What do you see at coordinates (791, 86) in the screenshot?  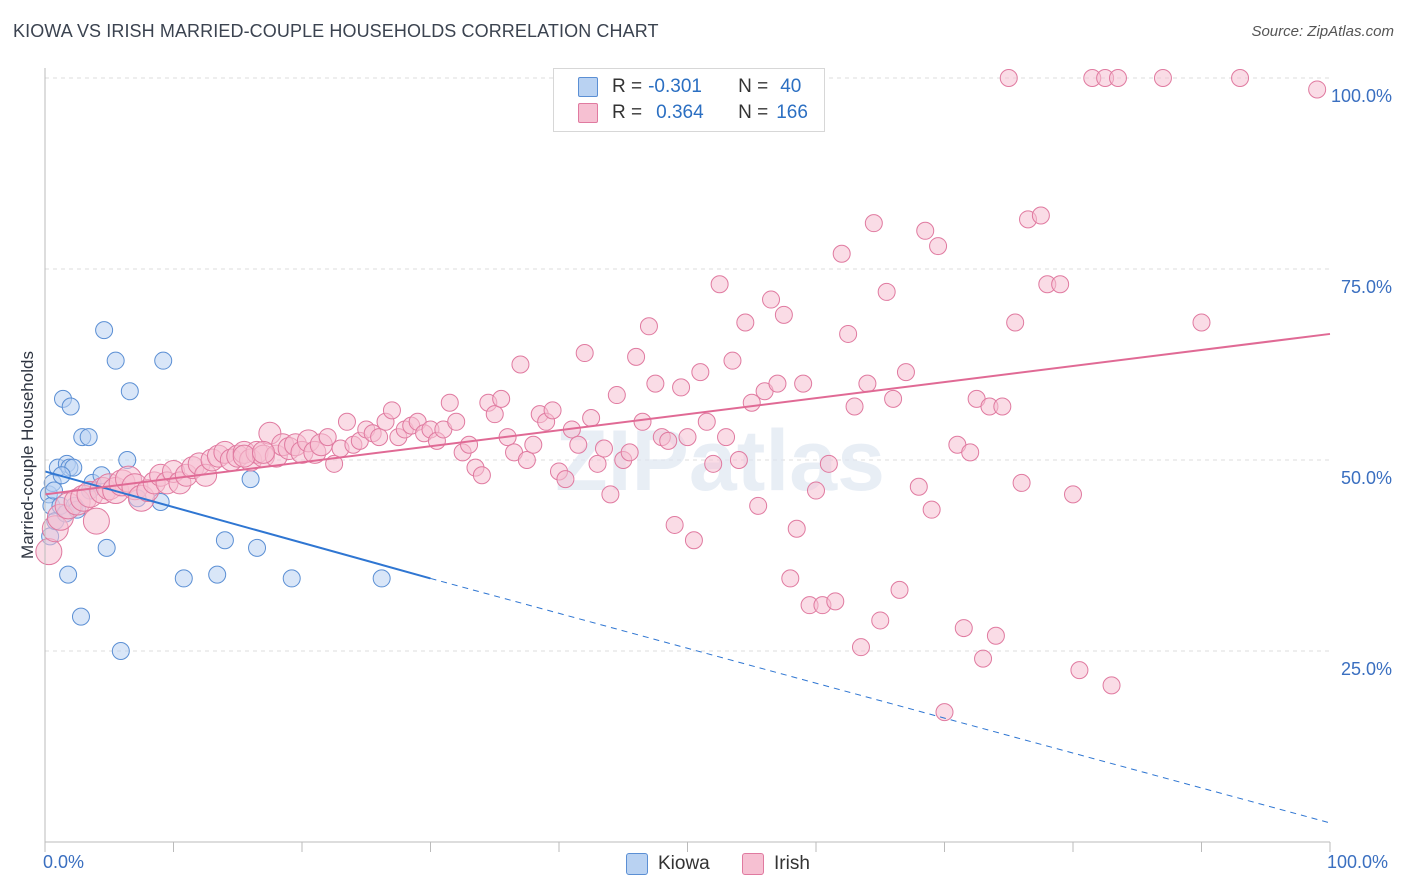 I see `legend-n-value: 40` at bounding box center [791, 86].